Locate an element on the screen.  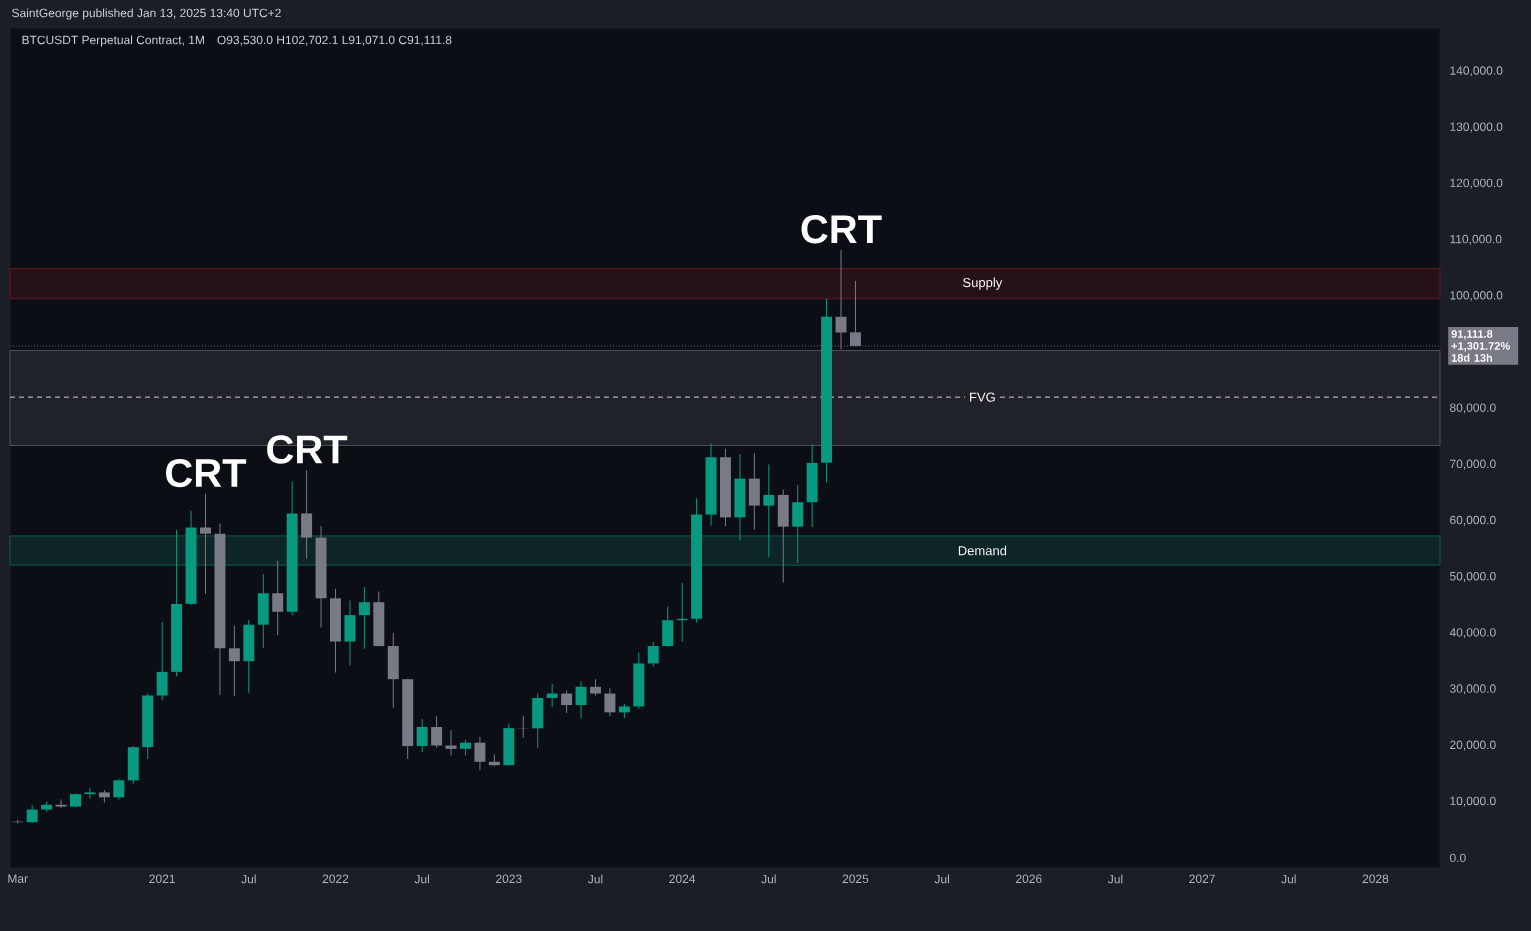
x-tick-label: 2022 is located at coordinates (335, 879).